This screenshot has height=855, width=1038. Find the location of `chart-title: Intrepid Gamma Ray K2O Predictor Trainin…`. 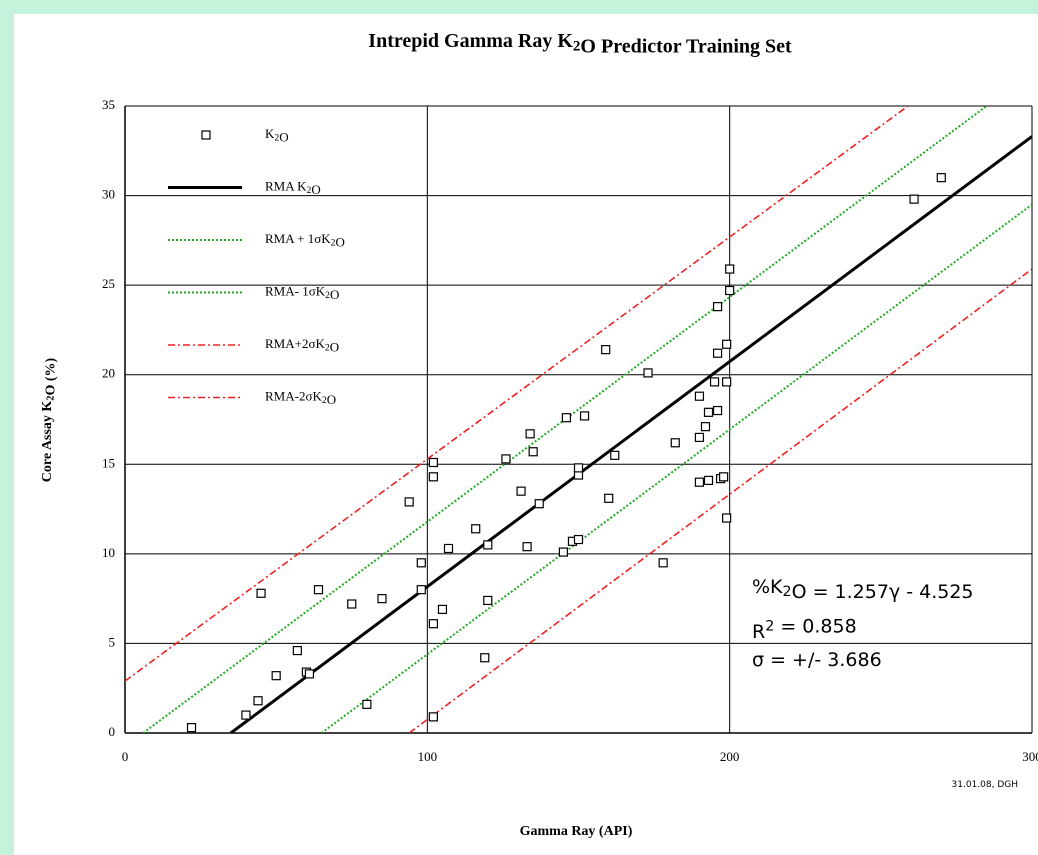

chart-title: Intrepid Gamma Ray K2O Predictor Trainin… is located at coordinates (580, 43).